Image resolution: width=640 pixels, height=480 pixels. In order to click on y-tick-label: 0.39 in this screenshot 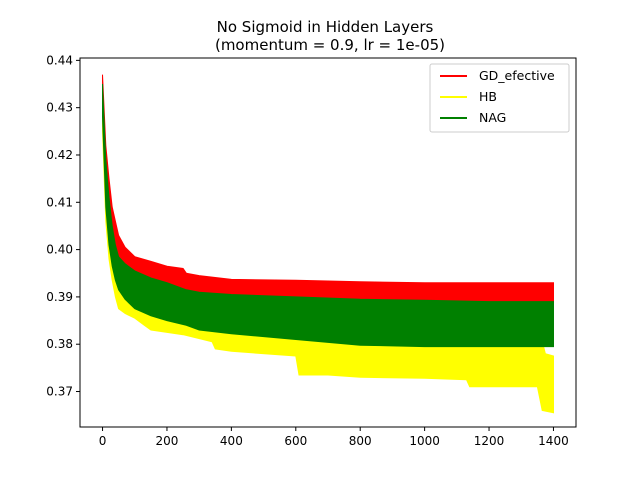, I will do `click(59, 297)`.